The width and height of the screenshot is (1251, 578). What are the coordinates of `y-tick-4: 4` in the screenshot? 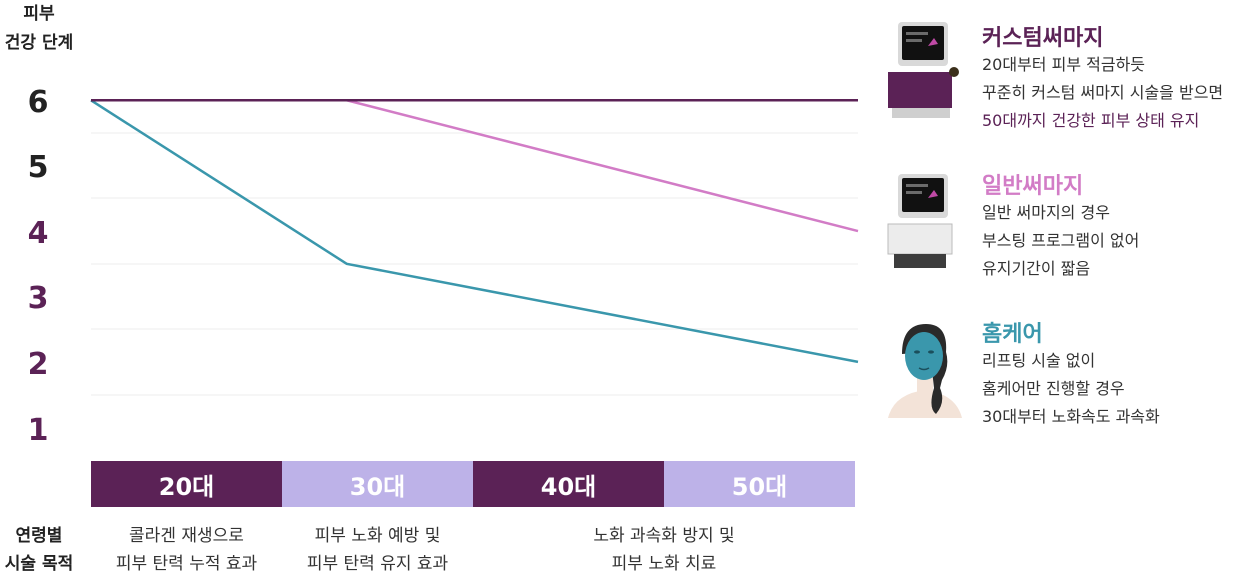 It's located at (38, 233).